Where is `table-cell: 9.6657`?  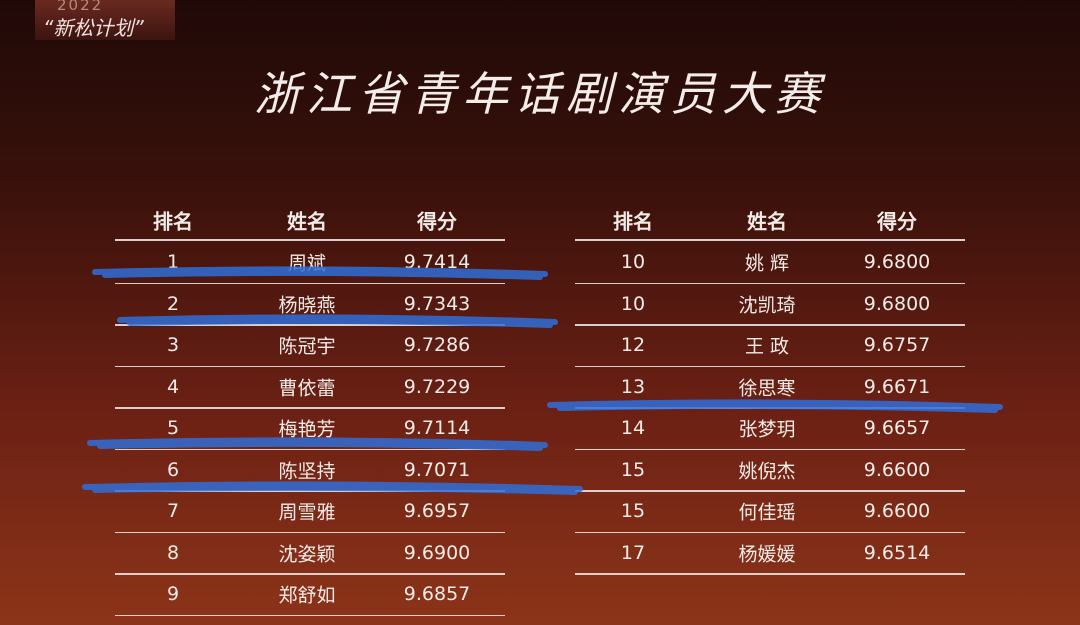 table-cell: 9.6657 is located at coordinates (897, 428).